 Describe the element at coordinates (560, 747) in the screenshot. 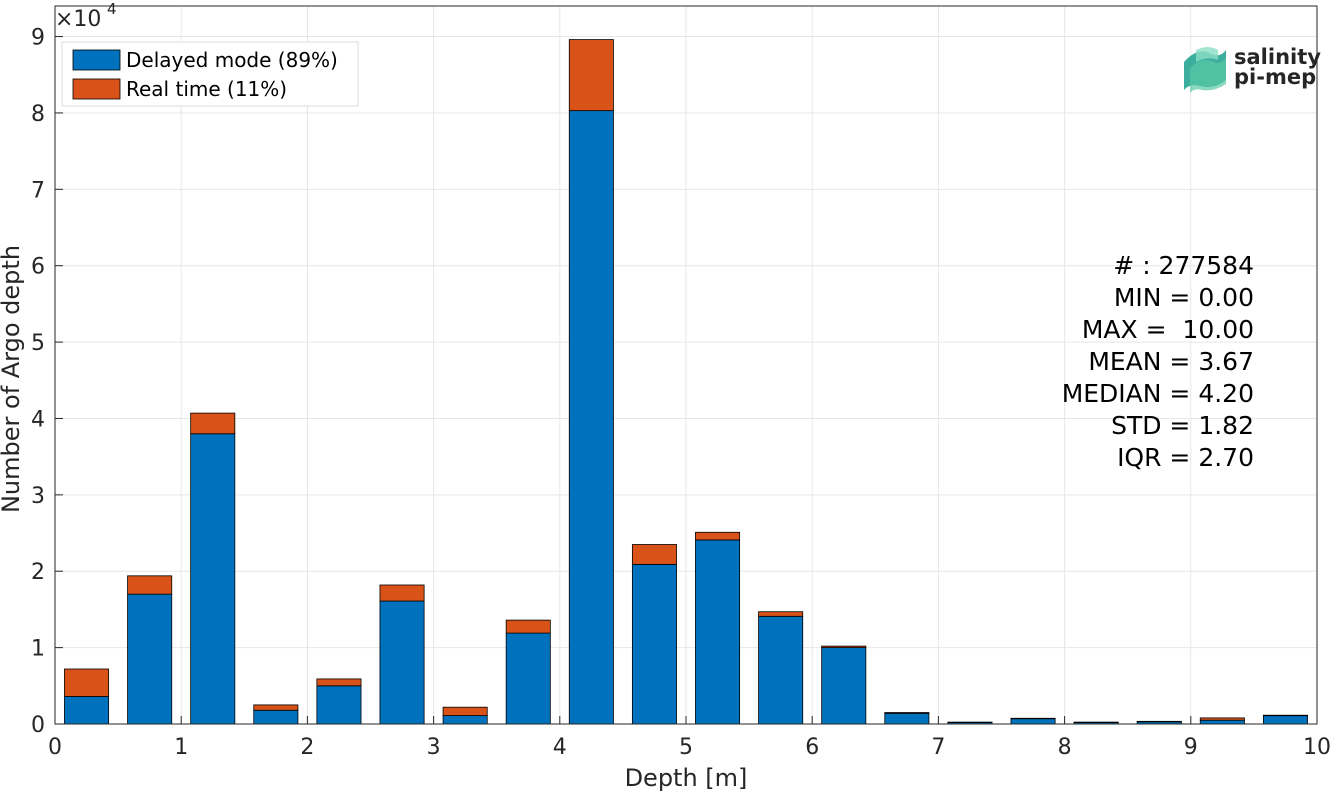

I see `x-tick-label: 4` at that location.